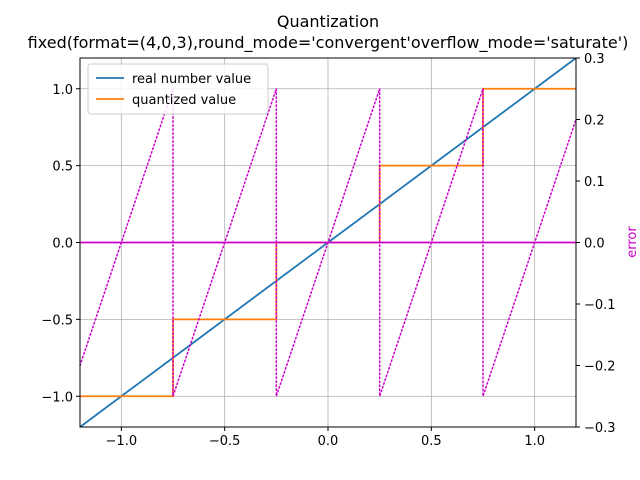 The image size is (640, 480). What do you see at coordinates (62, 167) in the screenshot?
I see `y-tick-label: 0.5` at bounding box center [62, 167].